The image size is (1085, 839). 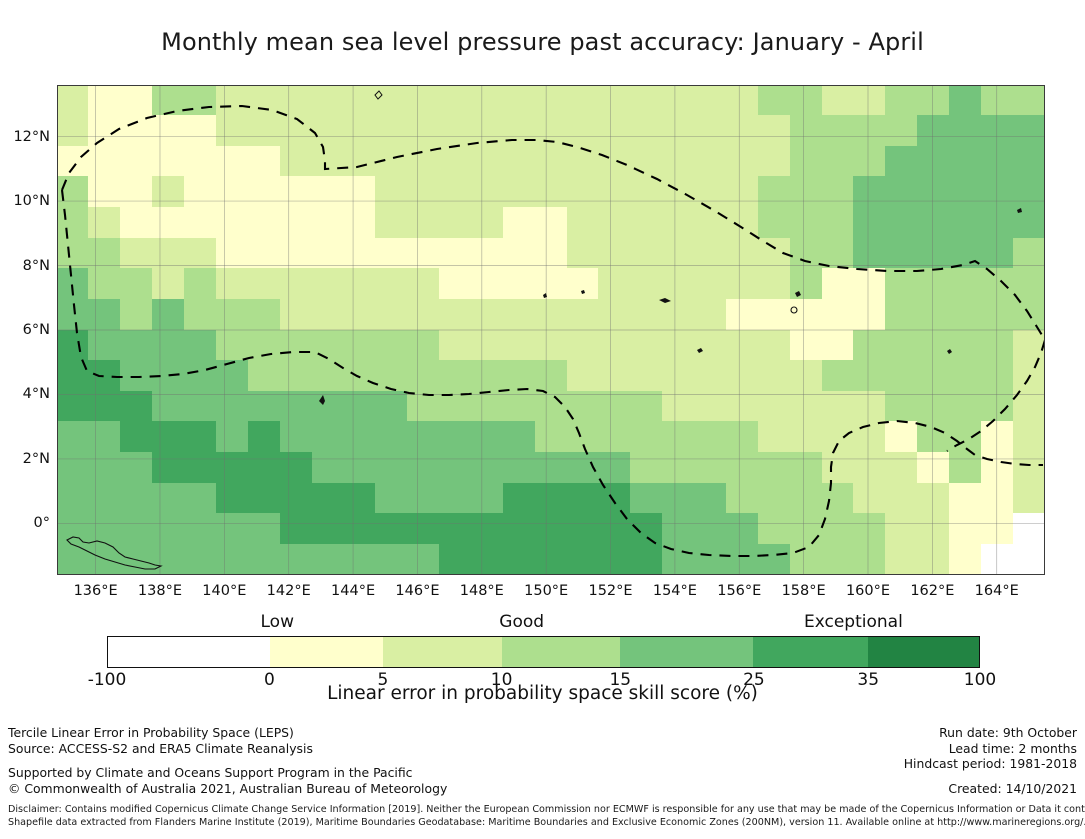 I want to click on x-axis-tick-label: 138°E, so click(x=160, y=591).